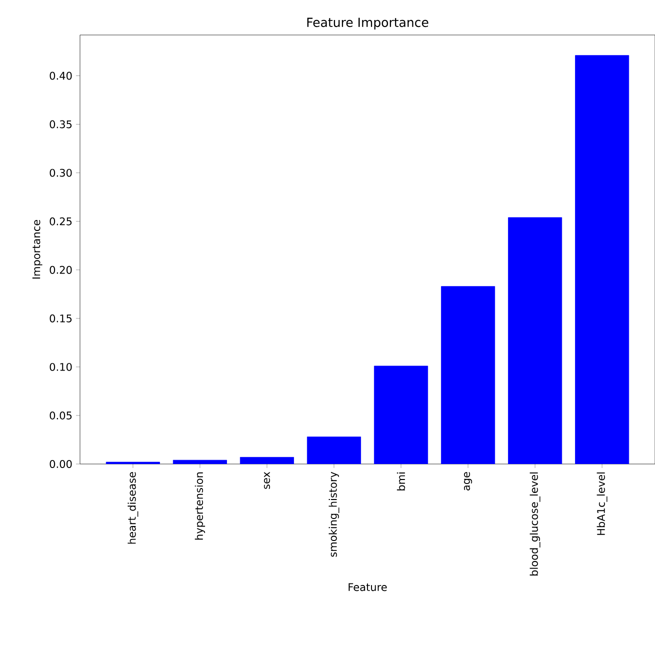 This screenshot has height=660, width=655. What do you see at coordinates (61, 221) in the screenshot?
I see `y-tick-label: 0.25` at bounding box center [61, 221].